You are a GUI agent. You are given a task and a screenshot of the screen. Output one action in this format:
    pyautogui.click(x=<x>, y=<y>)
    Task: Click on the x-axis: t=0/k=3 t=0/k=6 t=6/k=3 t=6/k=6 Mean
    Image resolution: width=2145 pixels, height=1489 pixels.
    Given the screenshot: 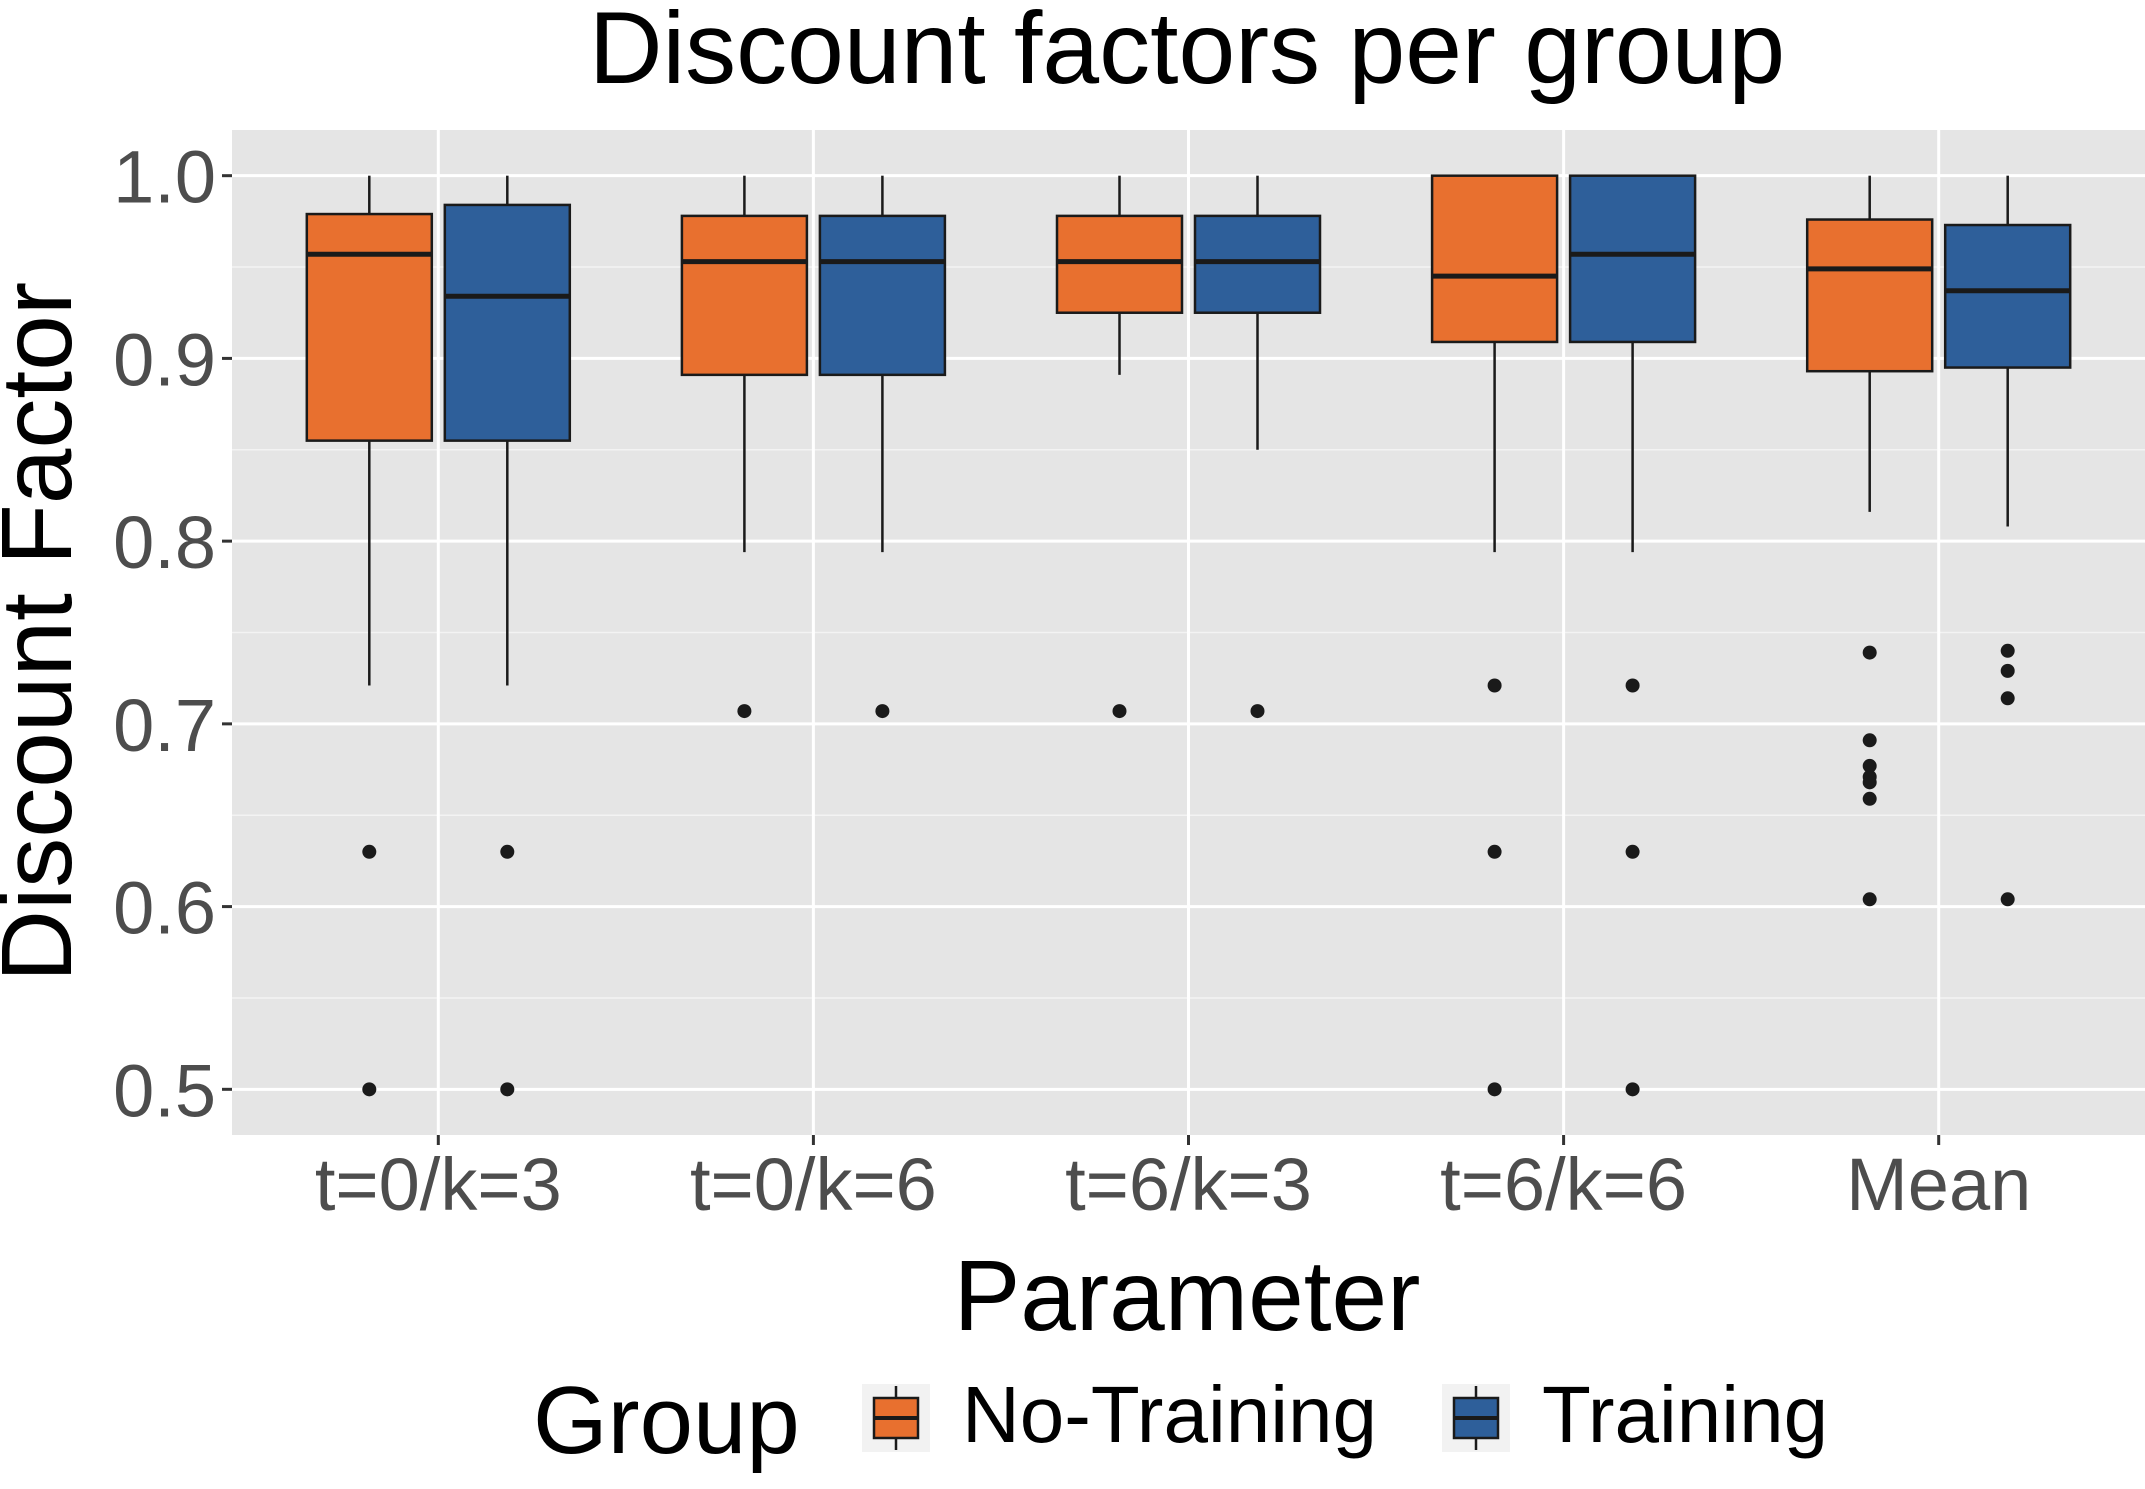 What is the action you would take?
    pyautogui.click(x=1173, y=1180)
    